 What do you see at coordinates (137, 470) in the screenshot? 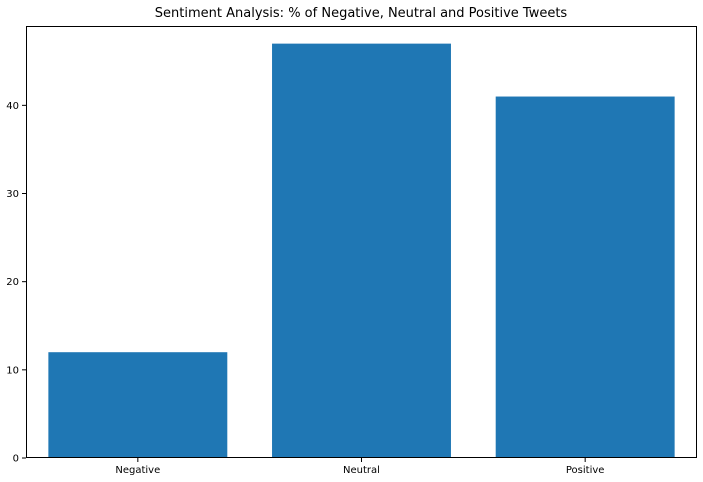
I see `x-tick-label-negative: Negative` at bounding box center [137, 470].